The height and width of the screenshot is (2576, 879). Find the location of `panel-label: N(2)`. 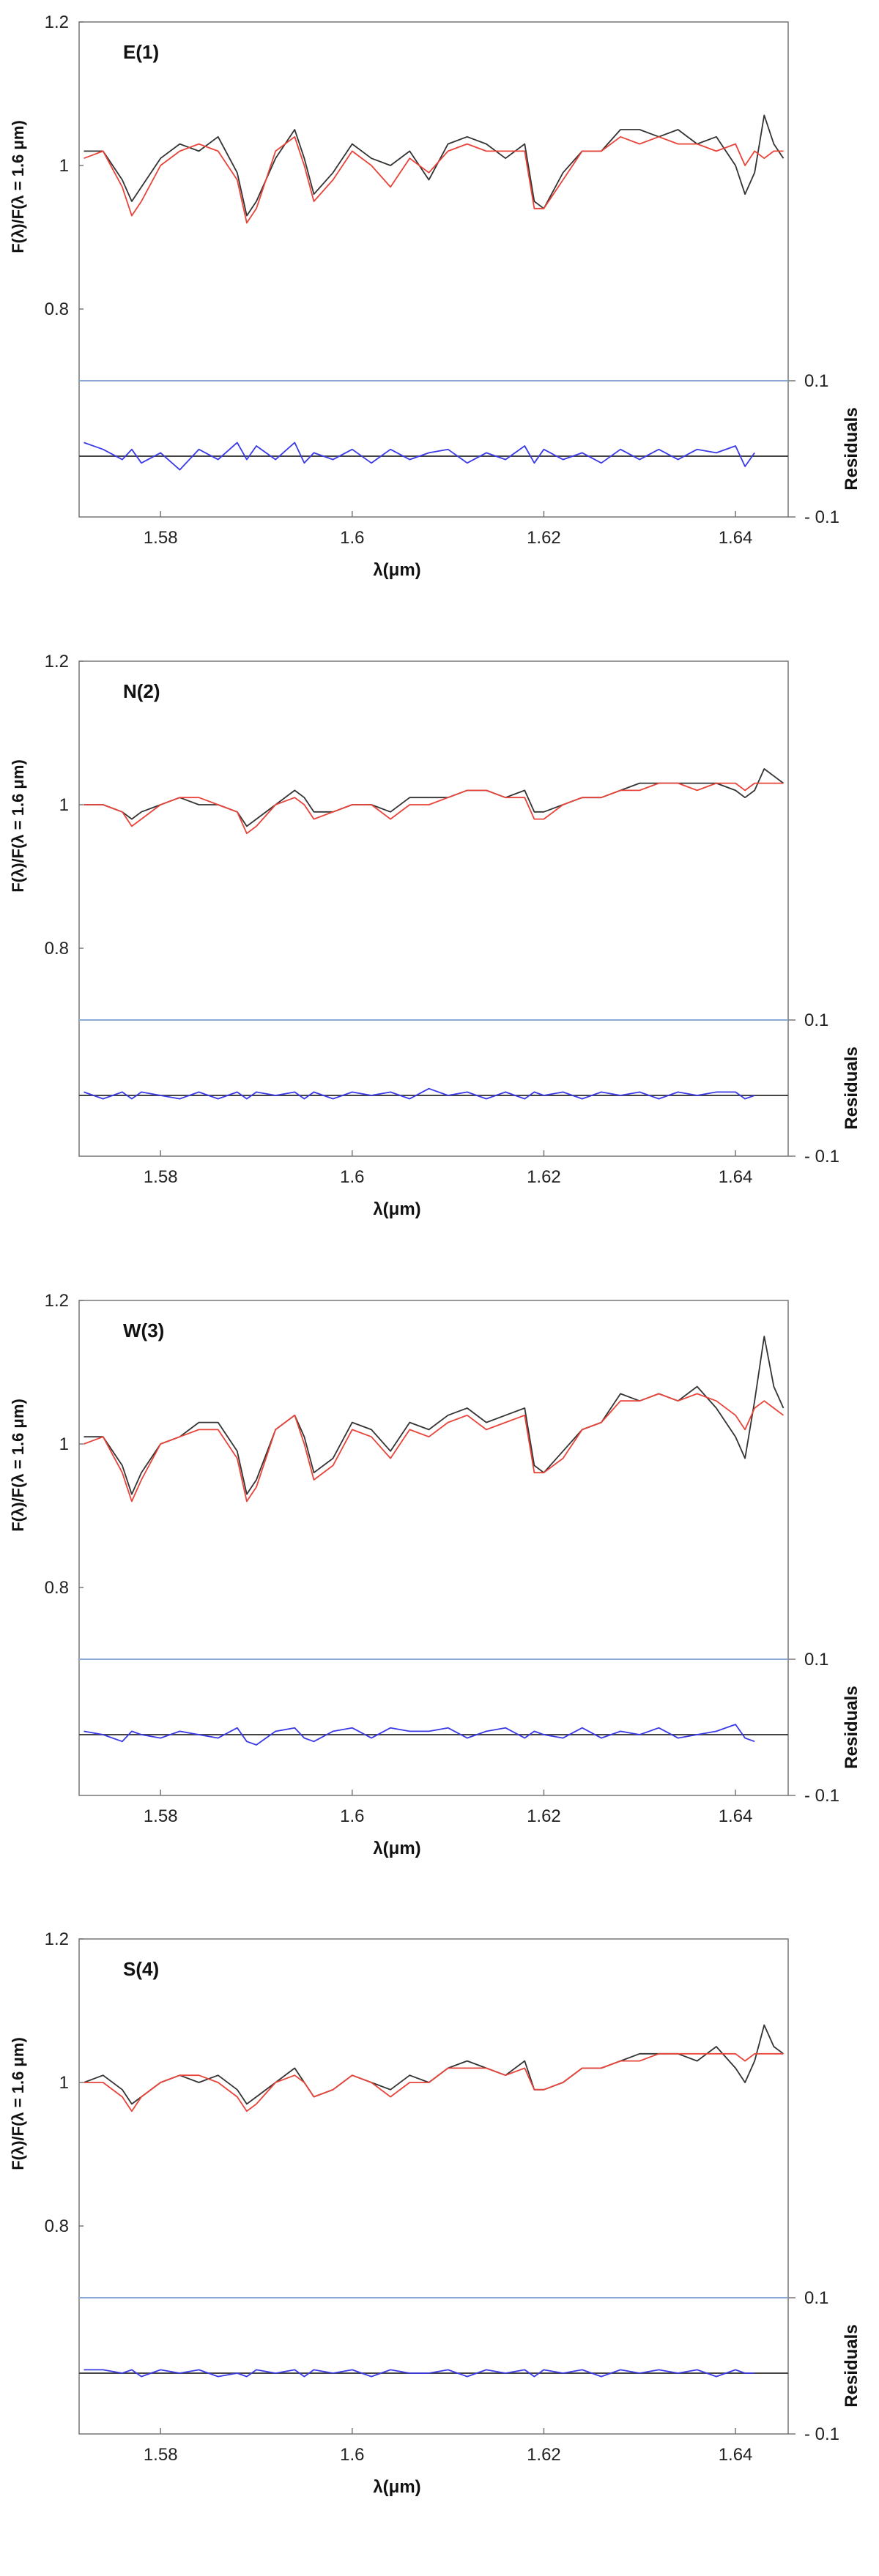

panel-label: N(2) is located at coordinates (142, 691).